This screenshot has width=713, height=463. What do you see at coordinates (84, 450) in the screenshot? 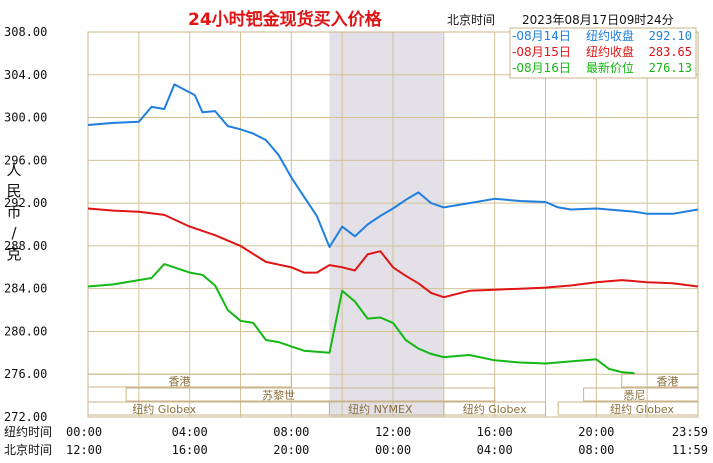
I see `x-tick-label-bj: 12:00` at bounding box center [84, 450].